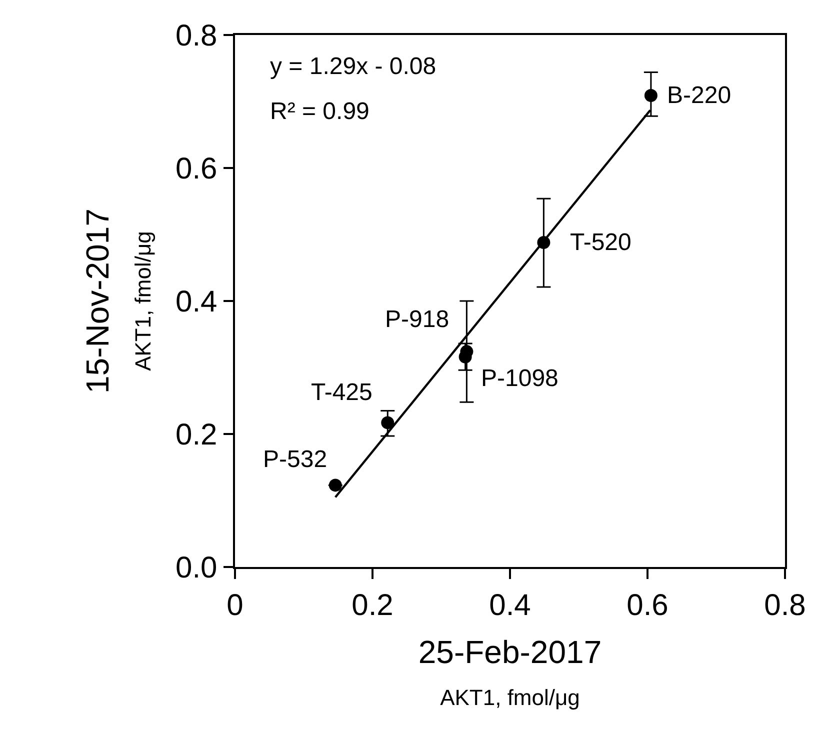  What do you see at coordinates (197, 302) in the screenshot?
I see `y-tick-label: 0.4` at bounding box center [197, 302].